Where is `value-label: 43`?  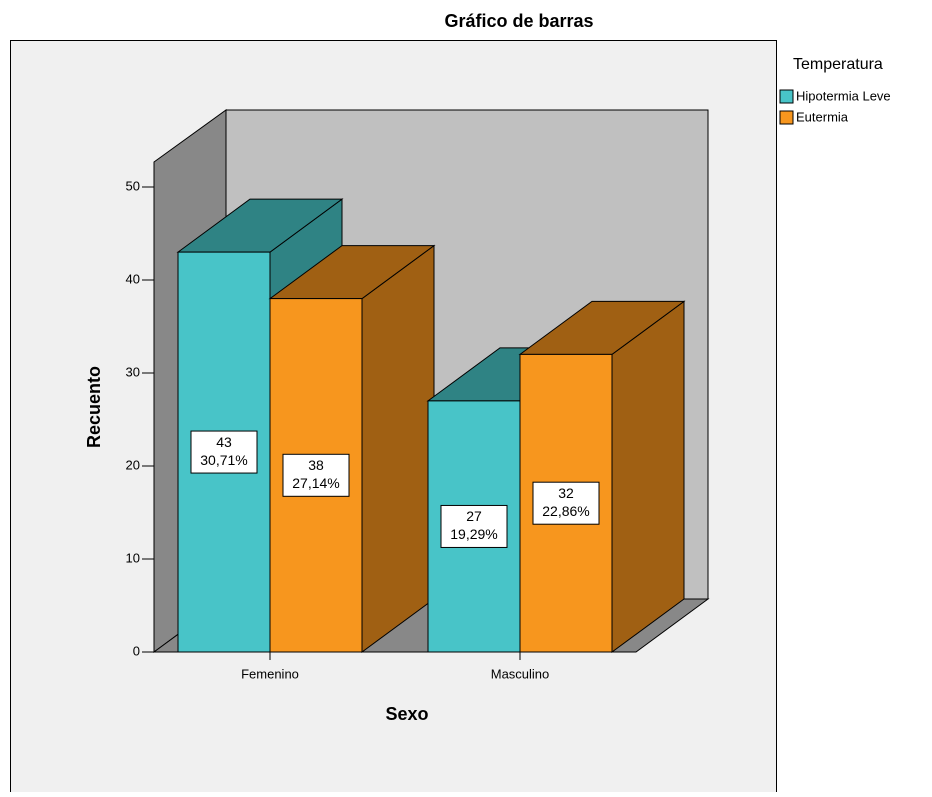
value-label: 43 is located at coordinates (224, 442).